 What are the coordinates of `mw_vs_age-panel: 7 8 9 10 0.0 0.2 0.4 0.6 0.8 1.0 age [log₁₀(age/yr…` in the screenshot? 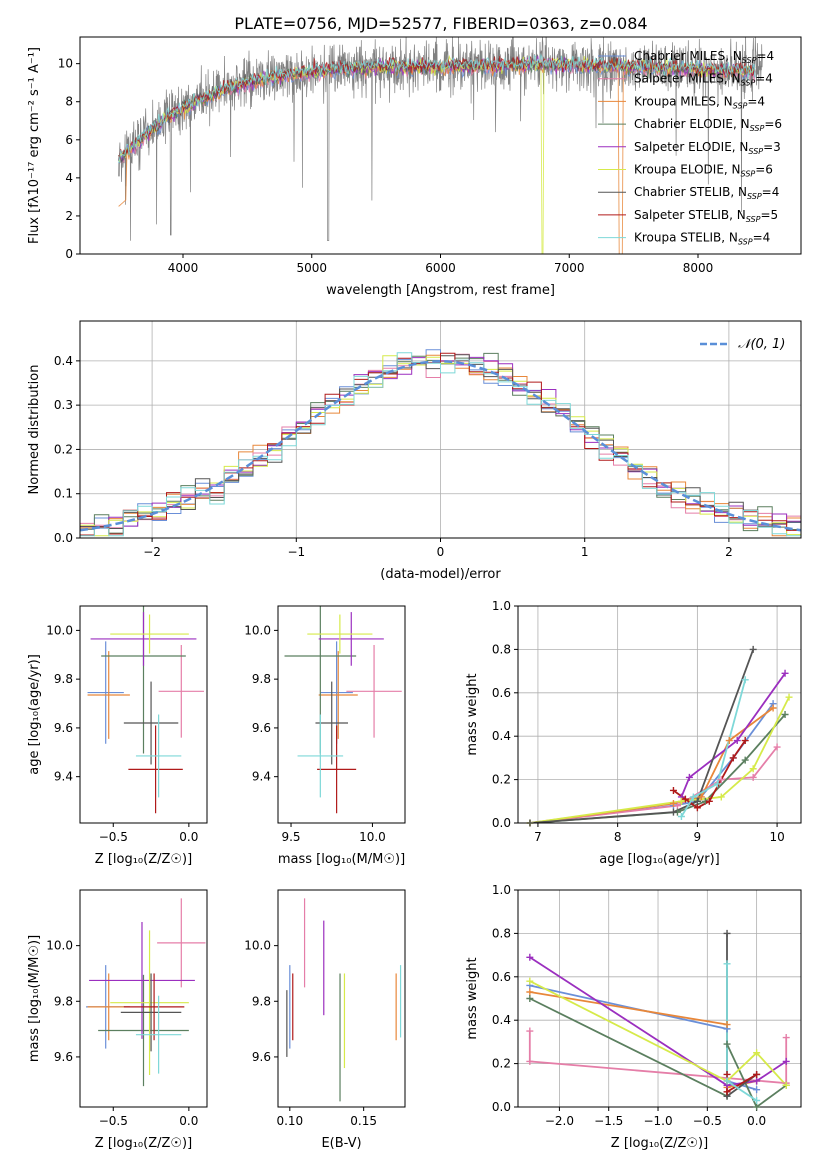 It's located at (633, 733).